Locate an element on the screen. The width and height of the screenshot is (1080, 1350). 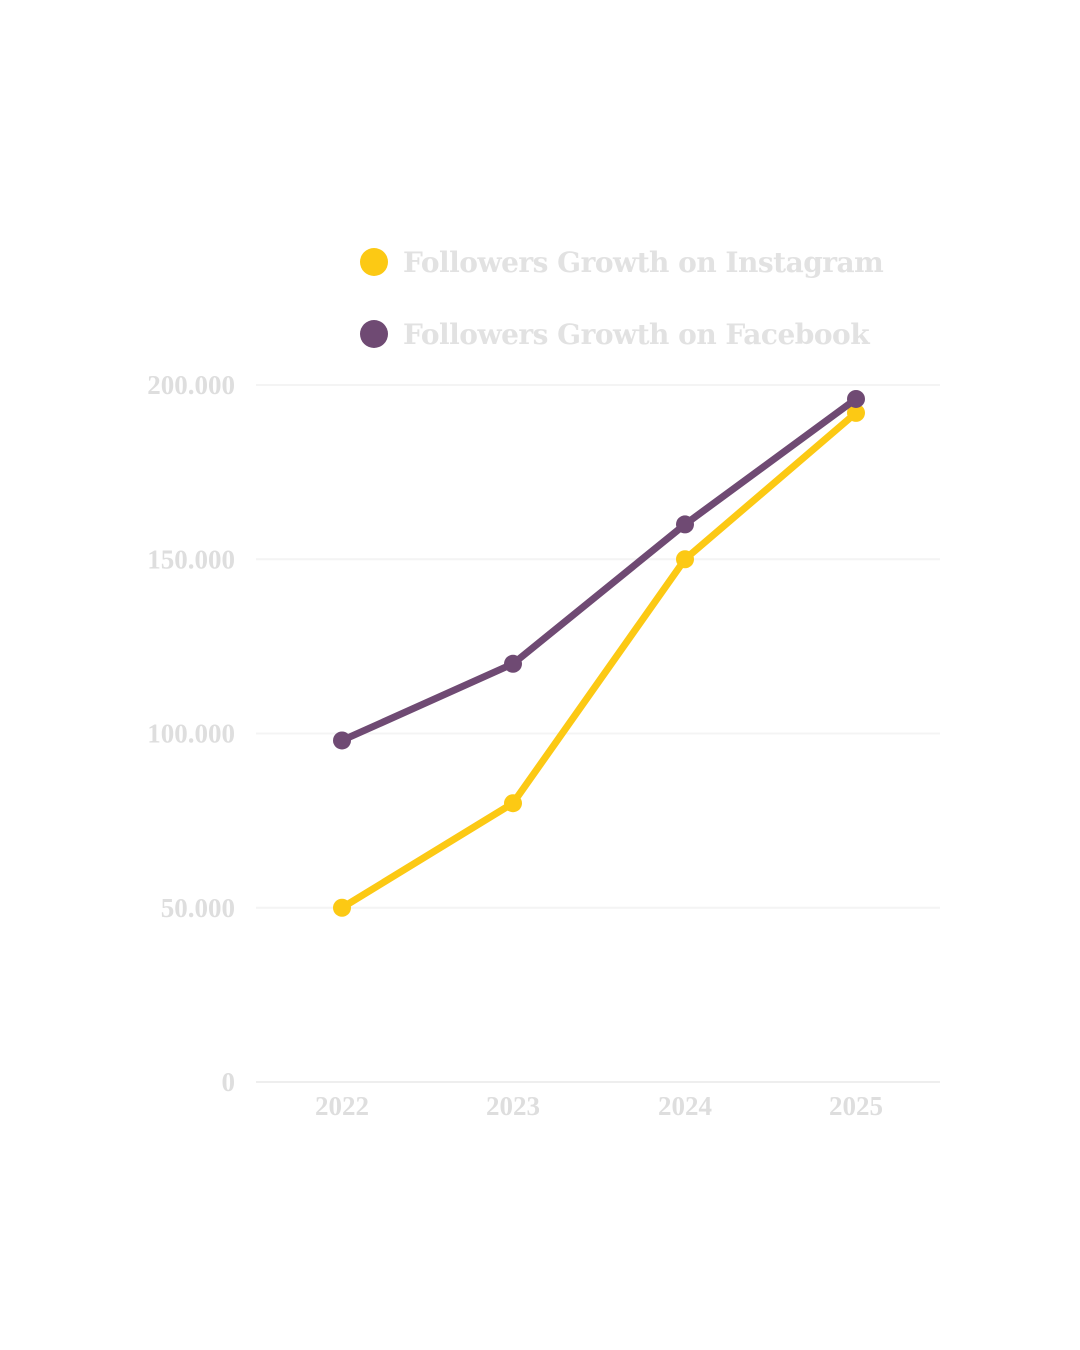
y-tick-label: 200.000 is located at coordinates (191, 385).